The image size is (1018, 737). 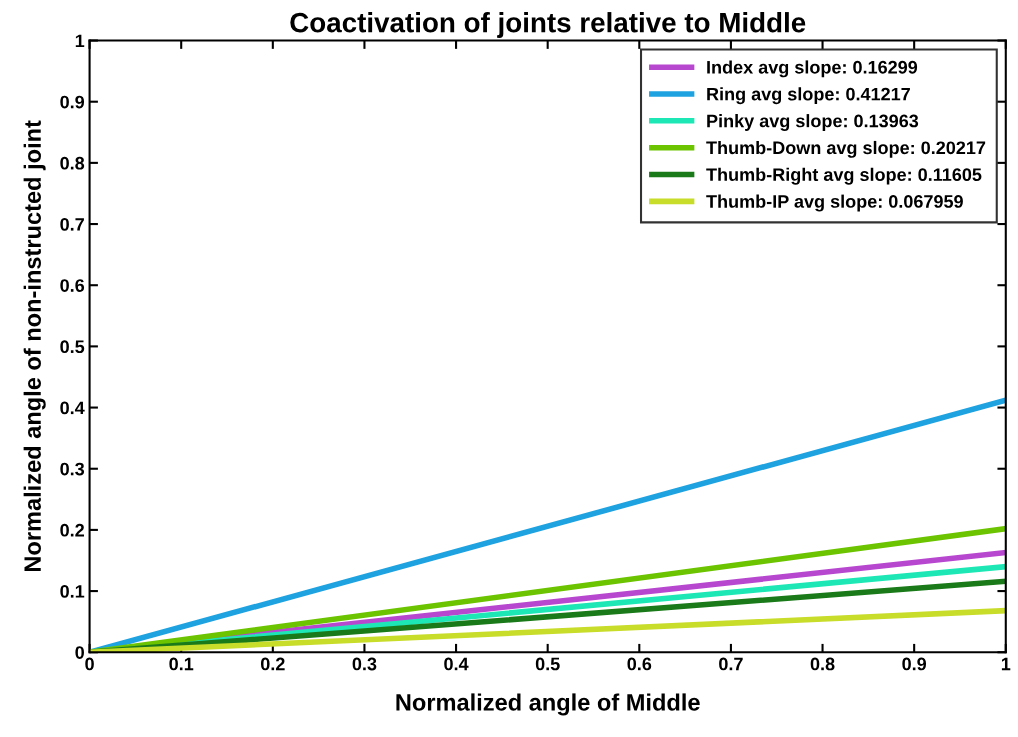 What do you see at coordinates (272, 664) in the screenshot?
I see `x-tick-label: 0.2` at bounding box center [272, 664].